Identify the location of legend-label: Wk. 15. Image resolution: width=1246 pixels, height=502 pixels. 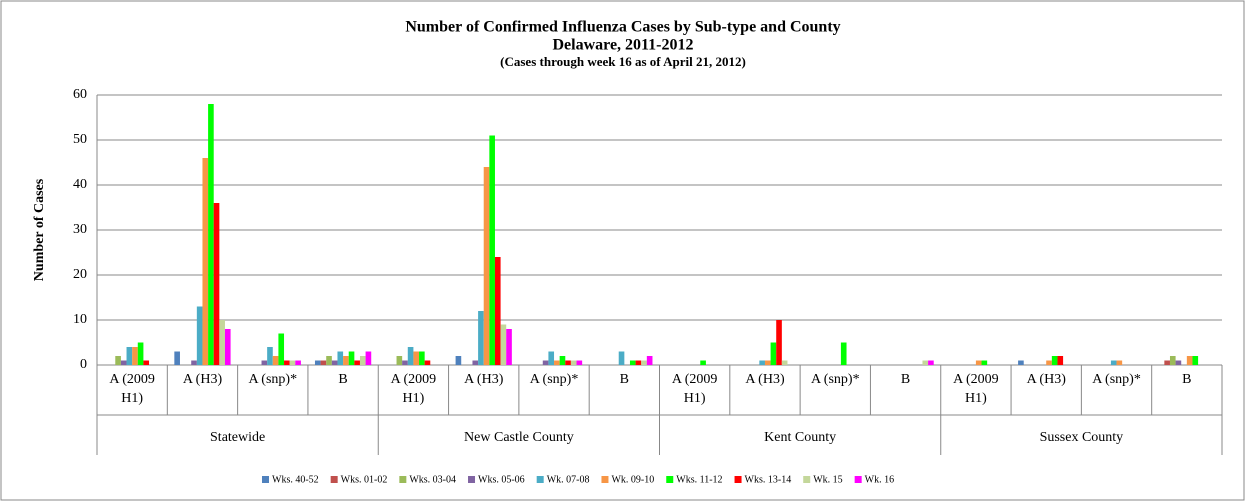
(827, 479).